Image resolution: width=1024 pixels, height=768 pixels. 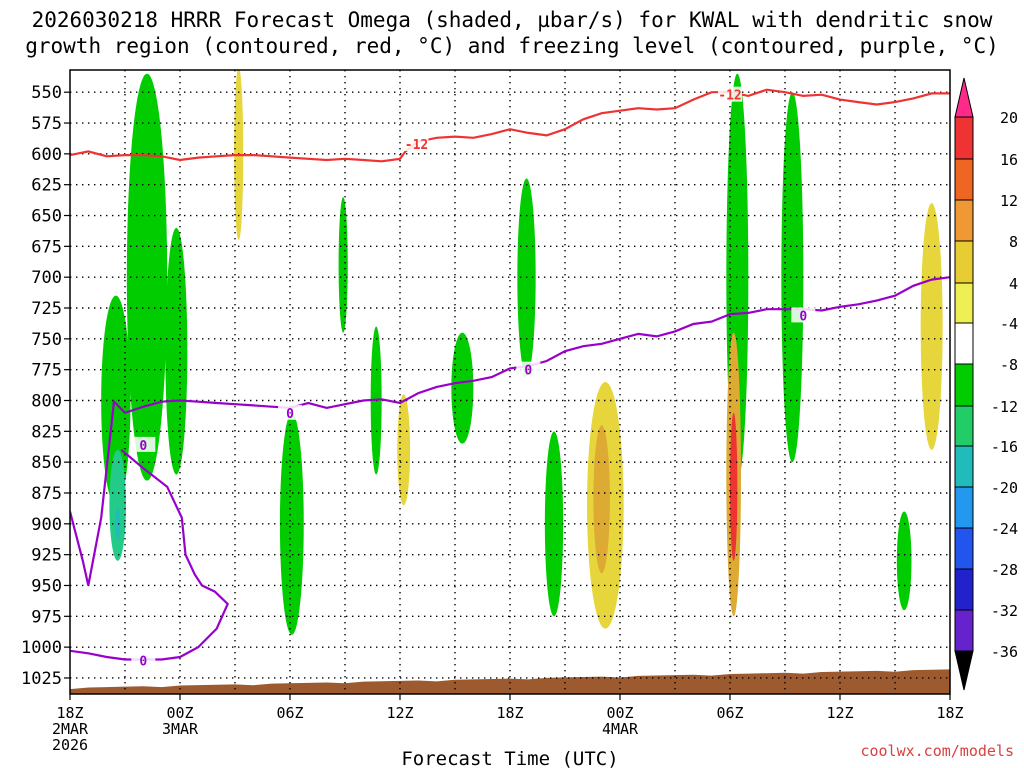 What do you see at coordinates (46, 247) in the screenshot?
I see `y-tick-label-675: 675` at bounding box center [46, 247].